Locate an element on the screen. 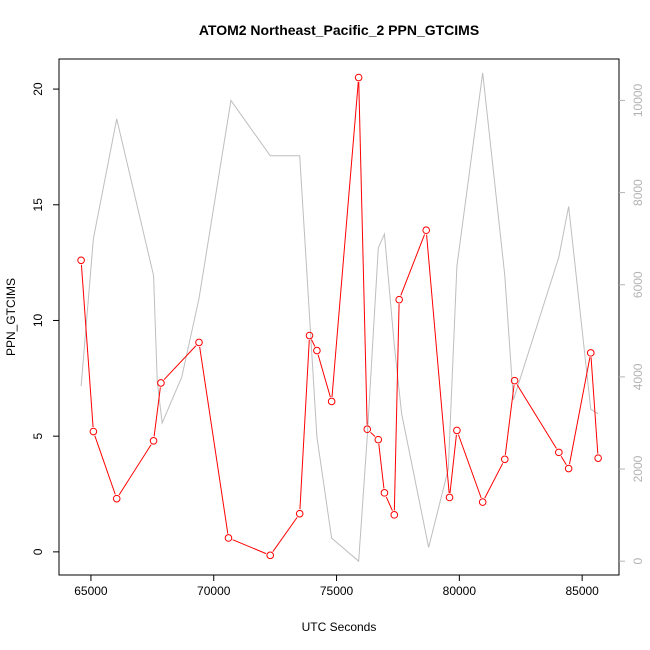  x-tick-label: 70000 is located at coordinates (214, 591).